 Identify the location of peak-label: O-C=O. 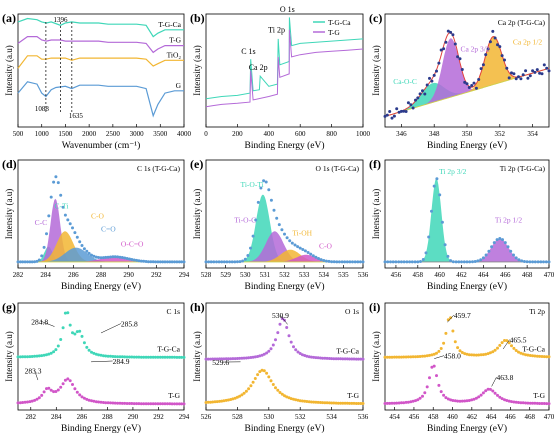
(132, 243).